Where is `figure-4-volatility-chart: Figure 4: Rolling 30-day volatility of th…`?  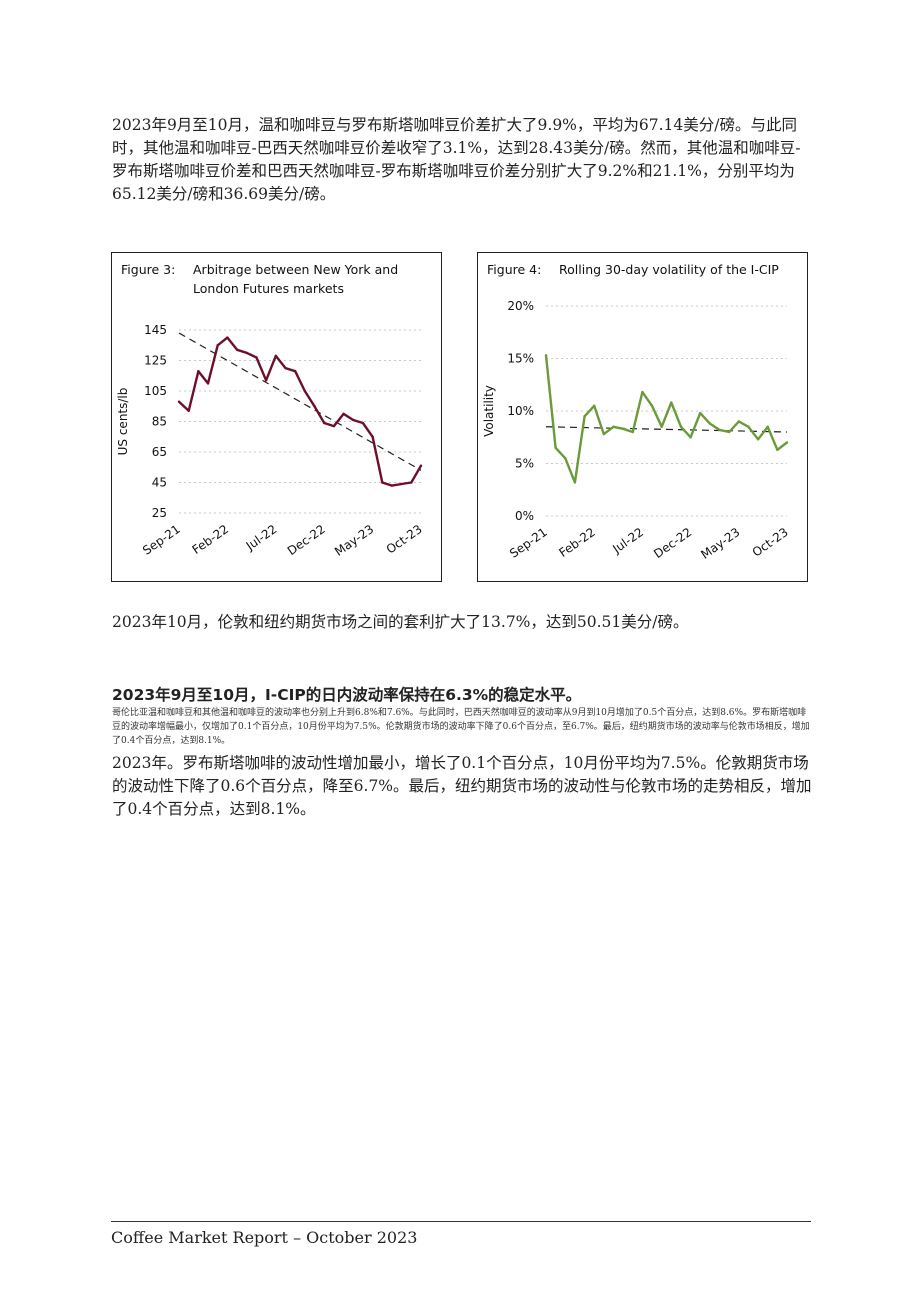 figure-4-volatility-chart: Figure 4: Rolling 30-day volatility of th… is located at coordinates (642, 417).